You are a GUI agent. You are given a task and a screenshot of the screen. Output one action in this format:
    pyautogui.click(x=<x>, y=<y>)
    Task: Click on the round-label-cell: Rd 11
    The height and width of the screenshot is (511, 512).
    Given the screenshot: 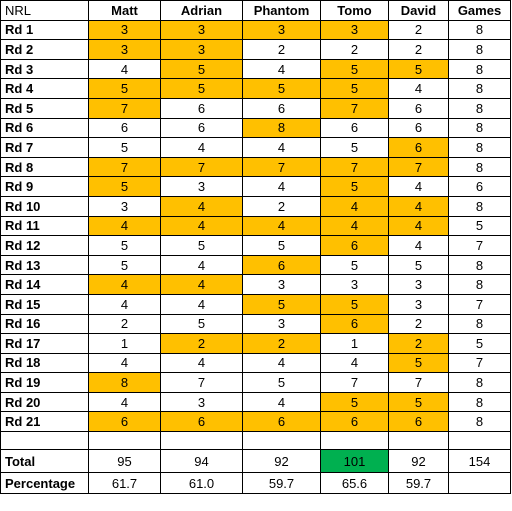 What is the action you would take?
    pyautogui.click(x=44, y=226)
    